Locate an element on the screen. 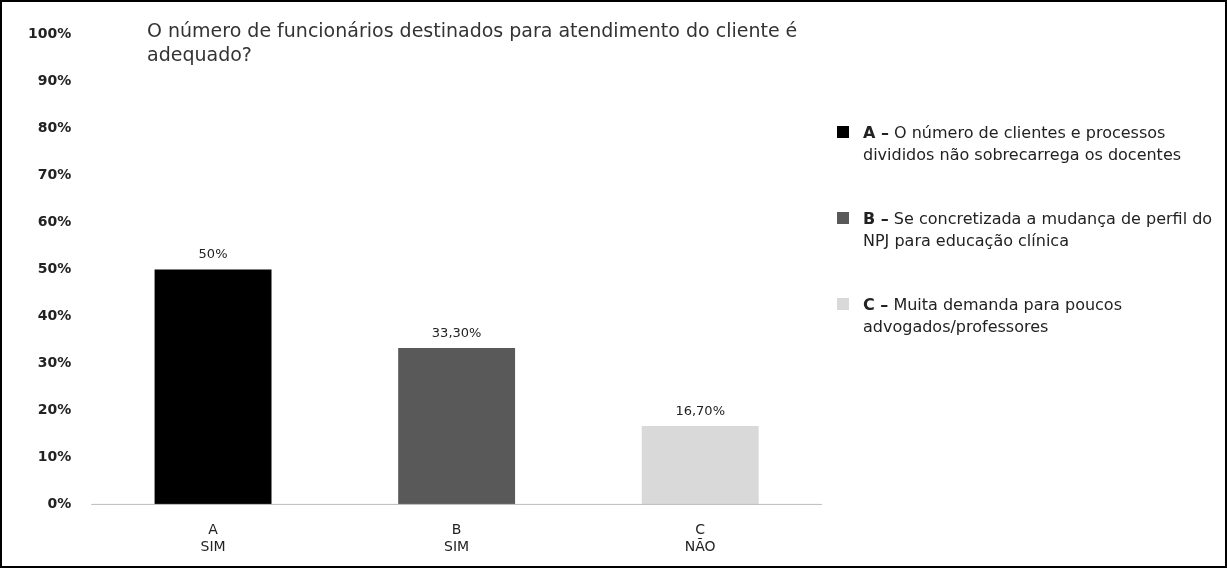  legend-label: B – Se concretizada a mudança de perfil do NPJ para educação clínica is located at coordinates (1038, 230).